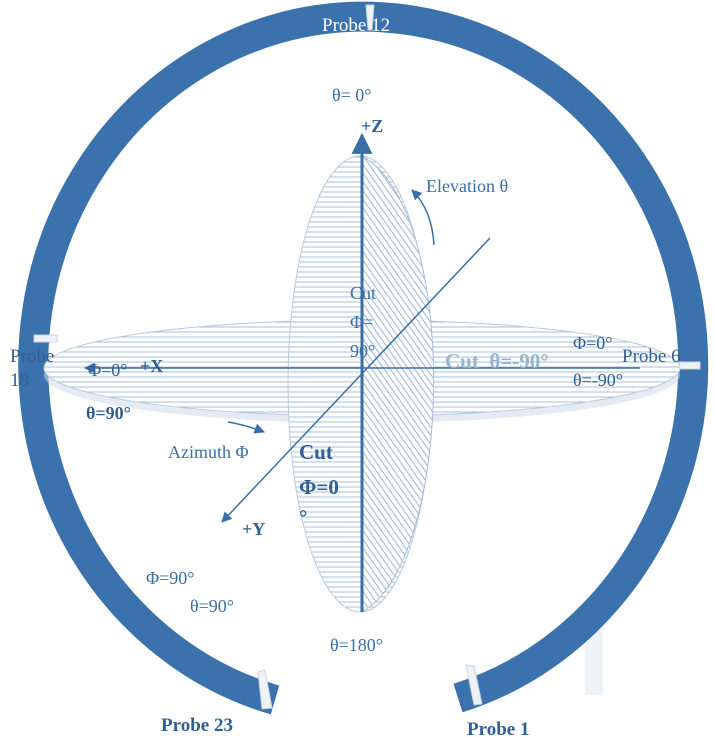 The height and width of the screenshot is (737, 715). I want to click on probe-12-label: Probe 12, so click(356, 25).